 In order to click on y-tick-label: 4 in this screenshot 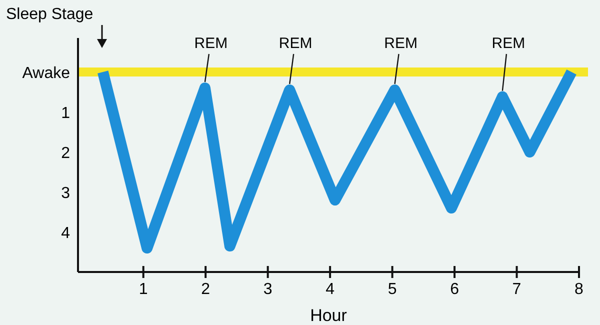, I will do `click(65, 233)`.